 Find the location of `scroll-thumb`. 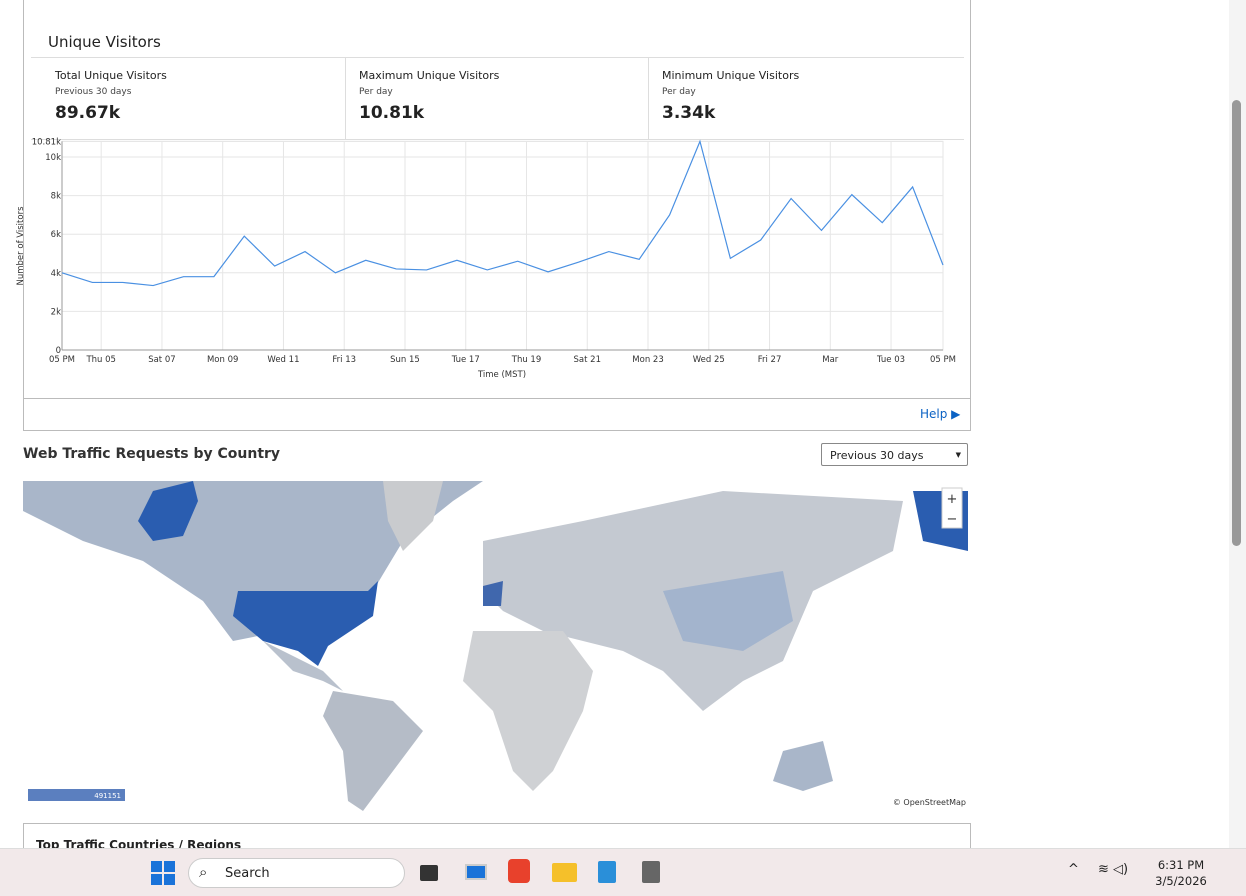

scroll-thumb is located at coordinates (1236, 323).